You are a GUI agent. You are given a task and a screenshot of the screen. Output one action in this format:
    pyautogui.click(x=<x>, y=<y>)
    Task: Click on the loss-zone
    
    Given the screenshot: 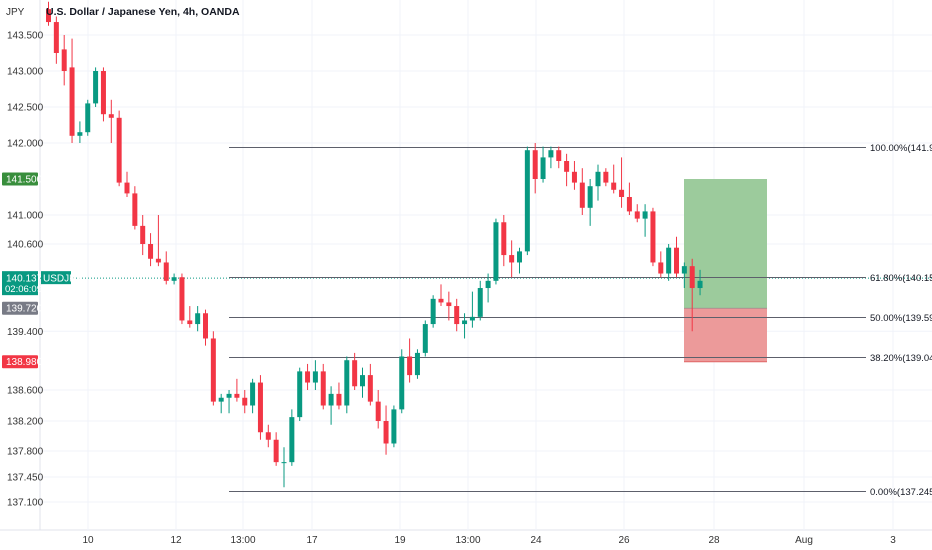 What is the action you would take?
    pyautogui.click(x=725, y=335)
    